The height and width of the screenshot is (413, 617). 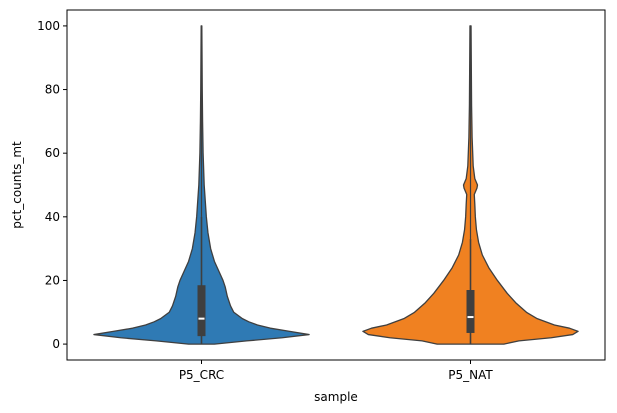 I want to click on x-tick-label: P5_CRC, so click(x=201, y=375).